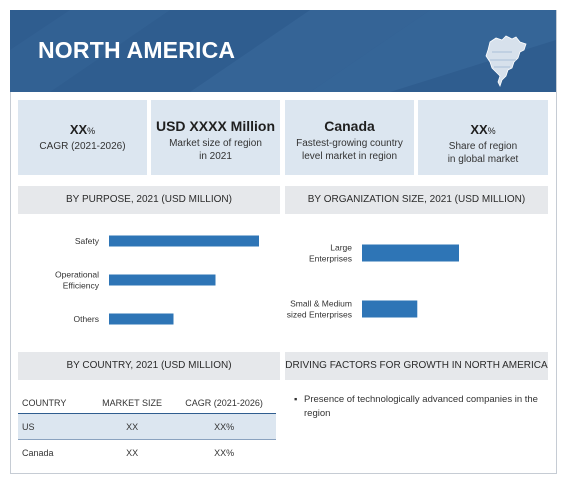 This screenshot has height=484, width=566. What do you see at coordinates (82, 137) in the screenshot?
I see `kpi-cagr: XX% CAGR (2021-2026)` at bounding box center [82, 137].